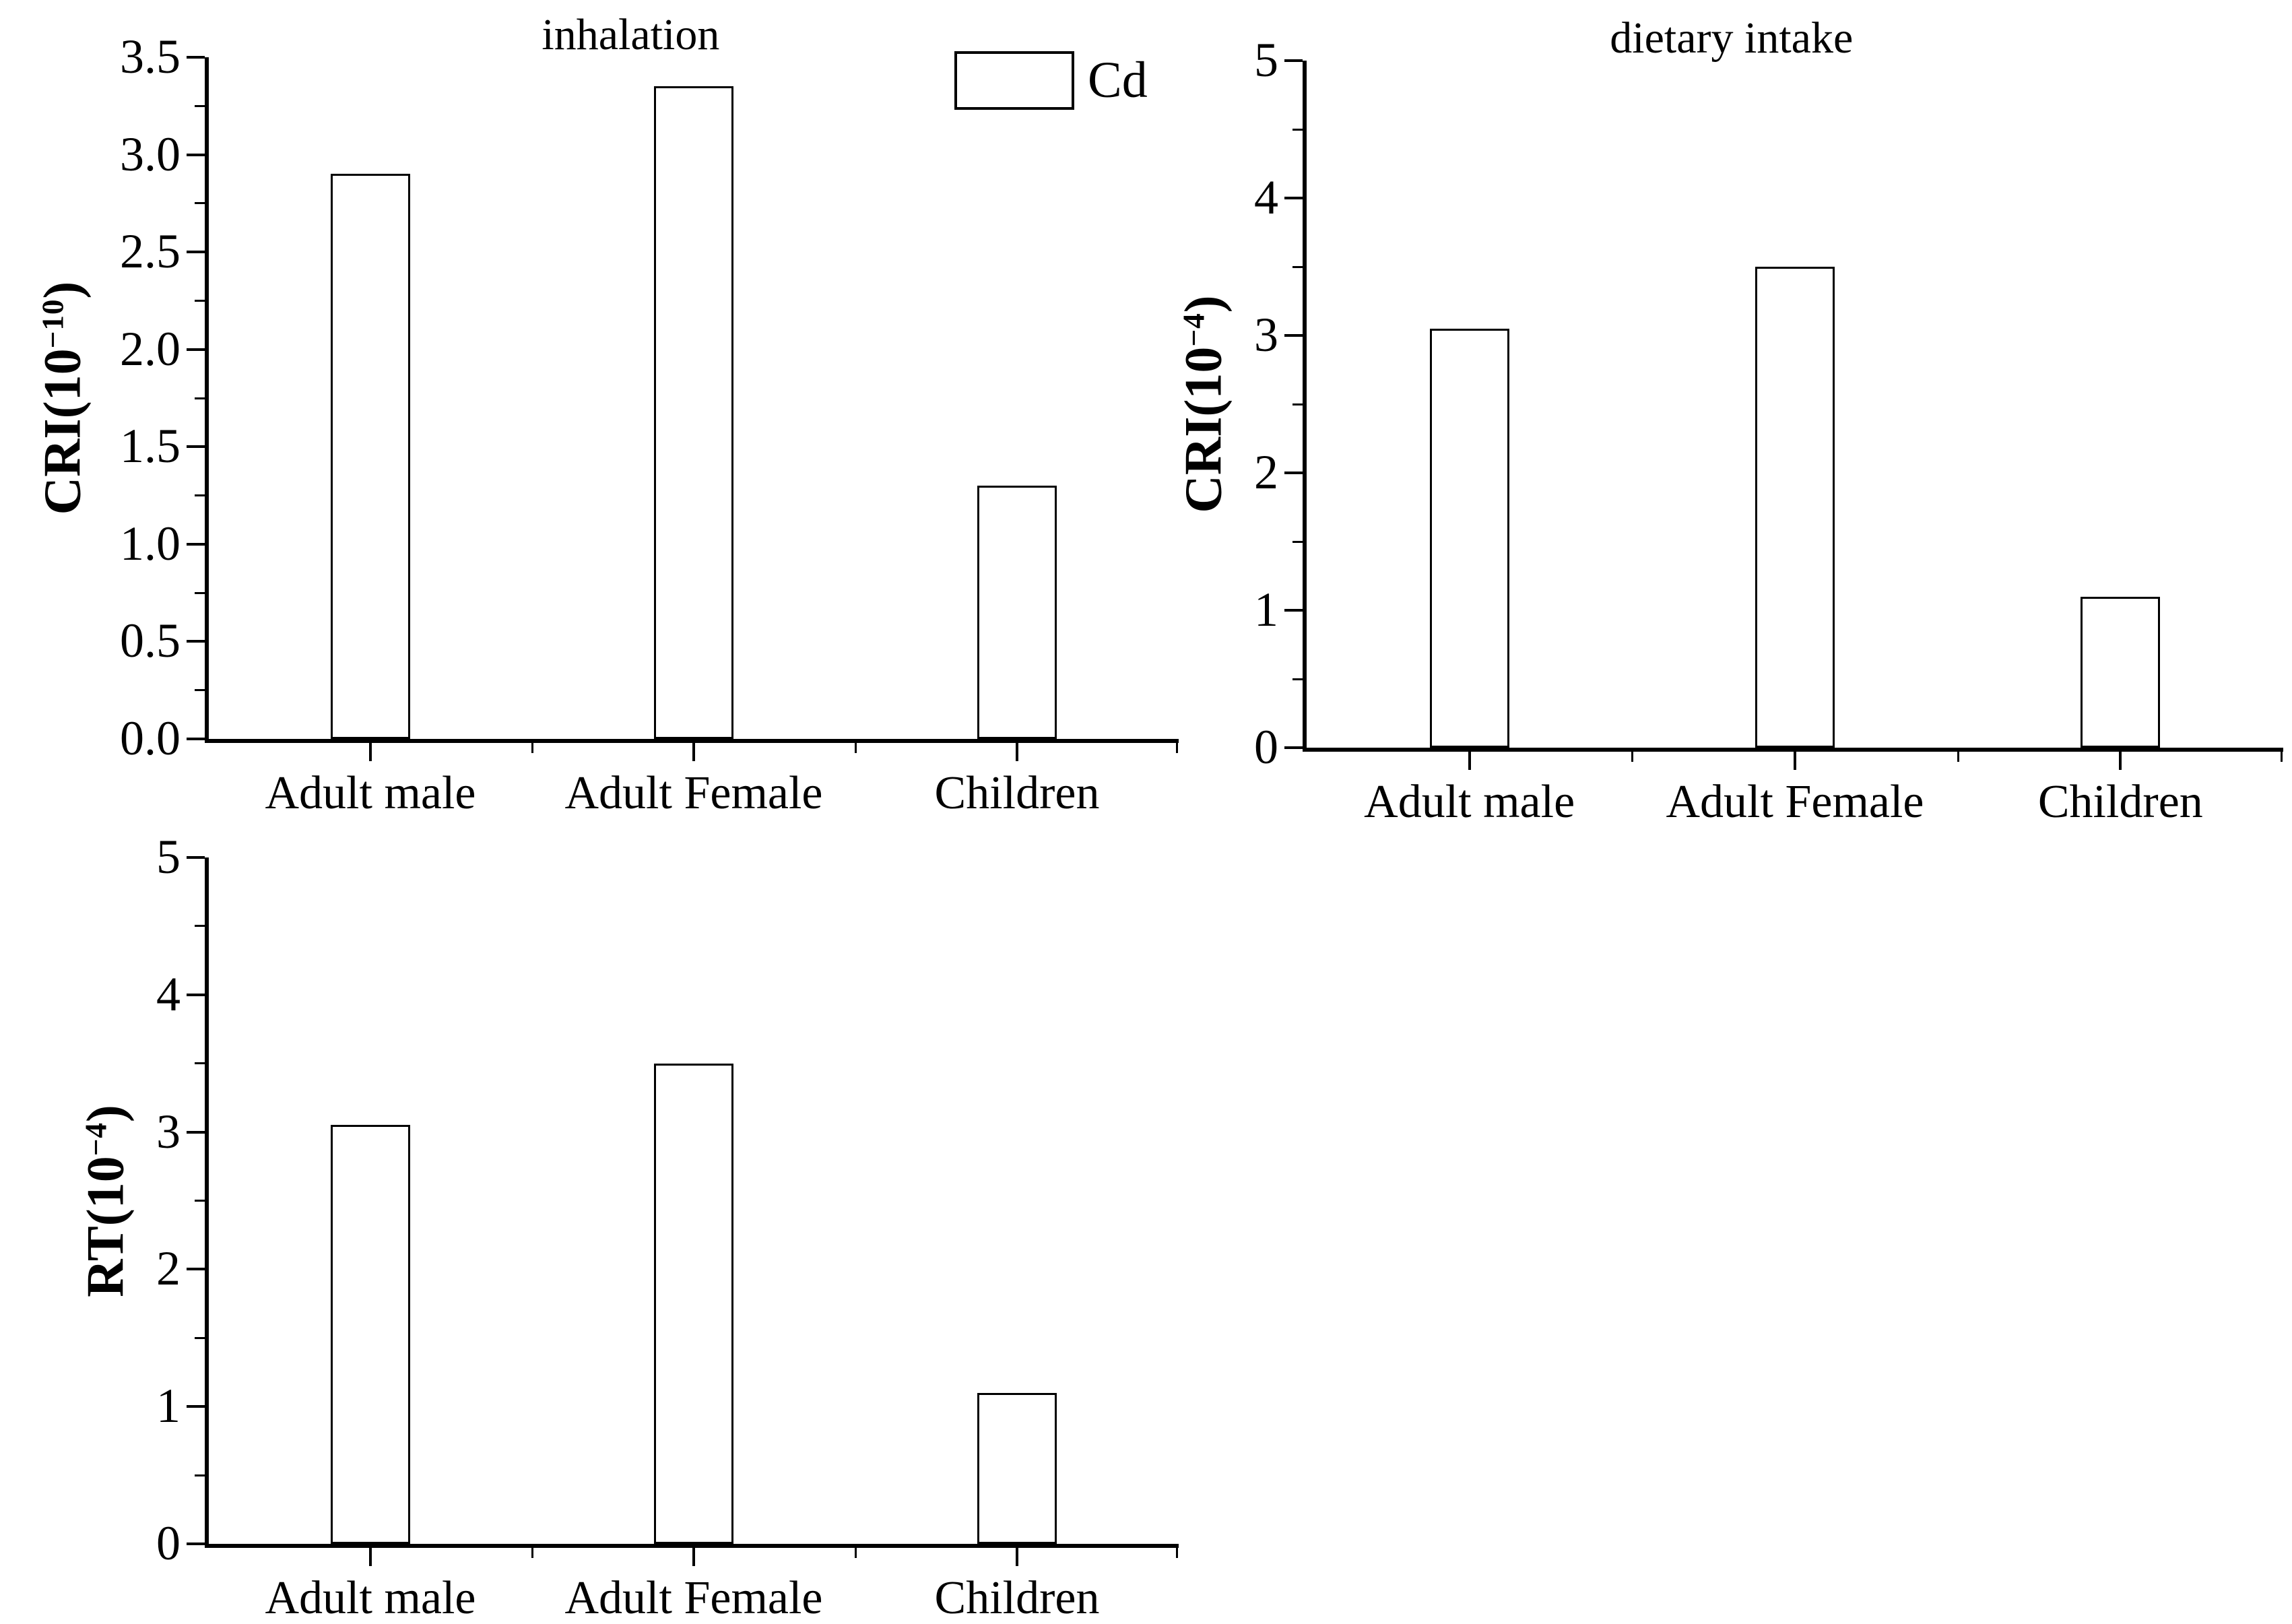  I want to click on y-axis-label: CRI(10−10), so click(64, 398).